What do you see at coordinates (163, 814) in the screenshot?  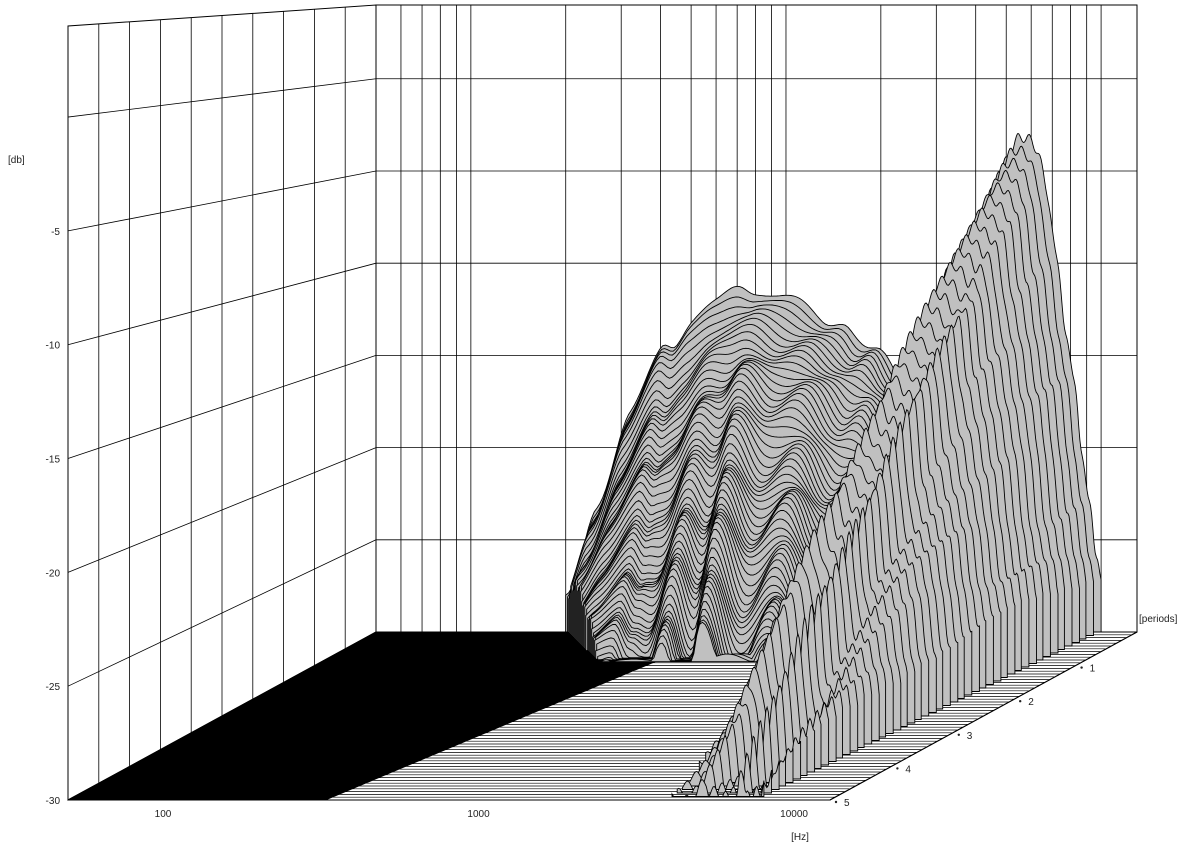 I see `x-tick-label: 100` at bounding box center [163, 814].